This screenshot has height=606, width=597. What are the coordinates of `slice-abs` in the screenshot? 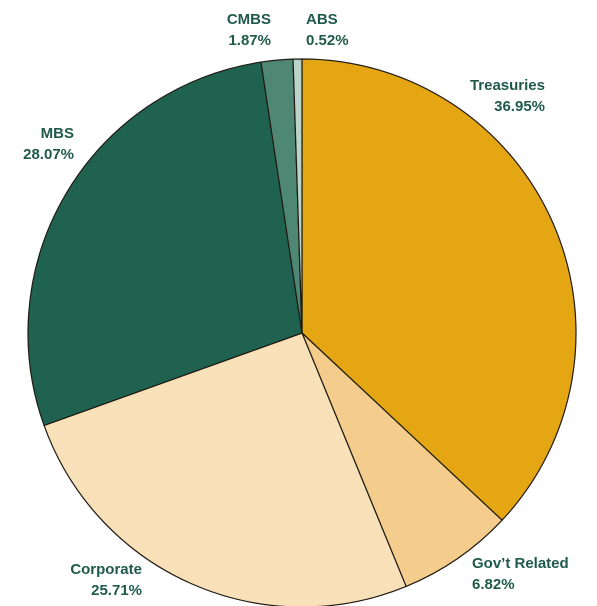 It's located at (297, 196).